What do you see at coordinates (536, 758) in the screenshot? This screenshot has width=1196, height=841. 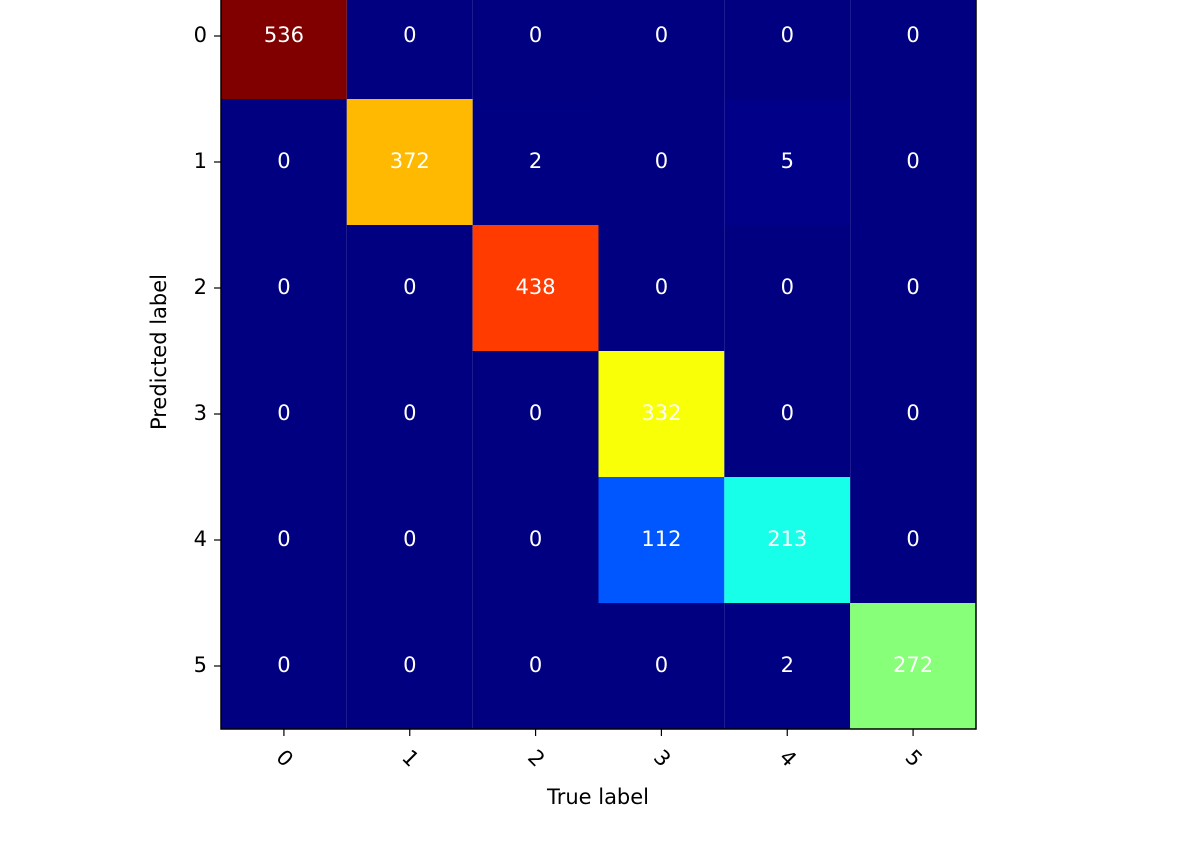 I see `x-tick-label: 2` at bounding box center [536, 758].